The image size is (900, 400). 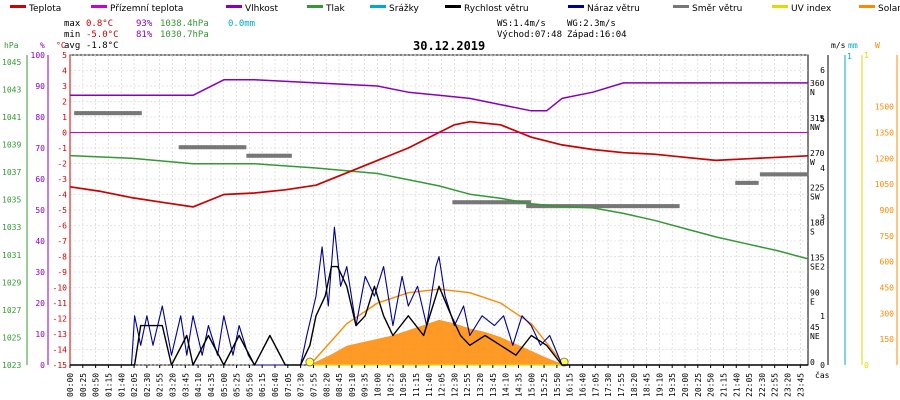 What do you see at coordinates (583, 385) in the screenshot?
I see `x-tick-label-40: 16:40` at bounding box center [583, 385].